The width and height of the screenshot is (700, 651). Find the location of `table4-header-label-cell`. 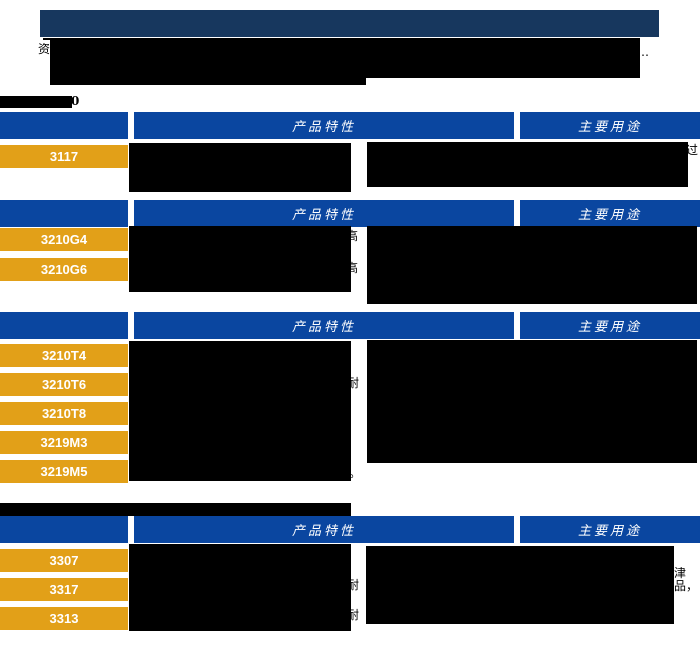

table4-header-label-cell is located at coordinates (64, 529).